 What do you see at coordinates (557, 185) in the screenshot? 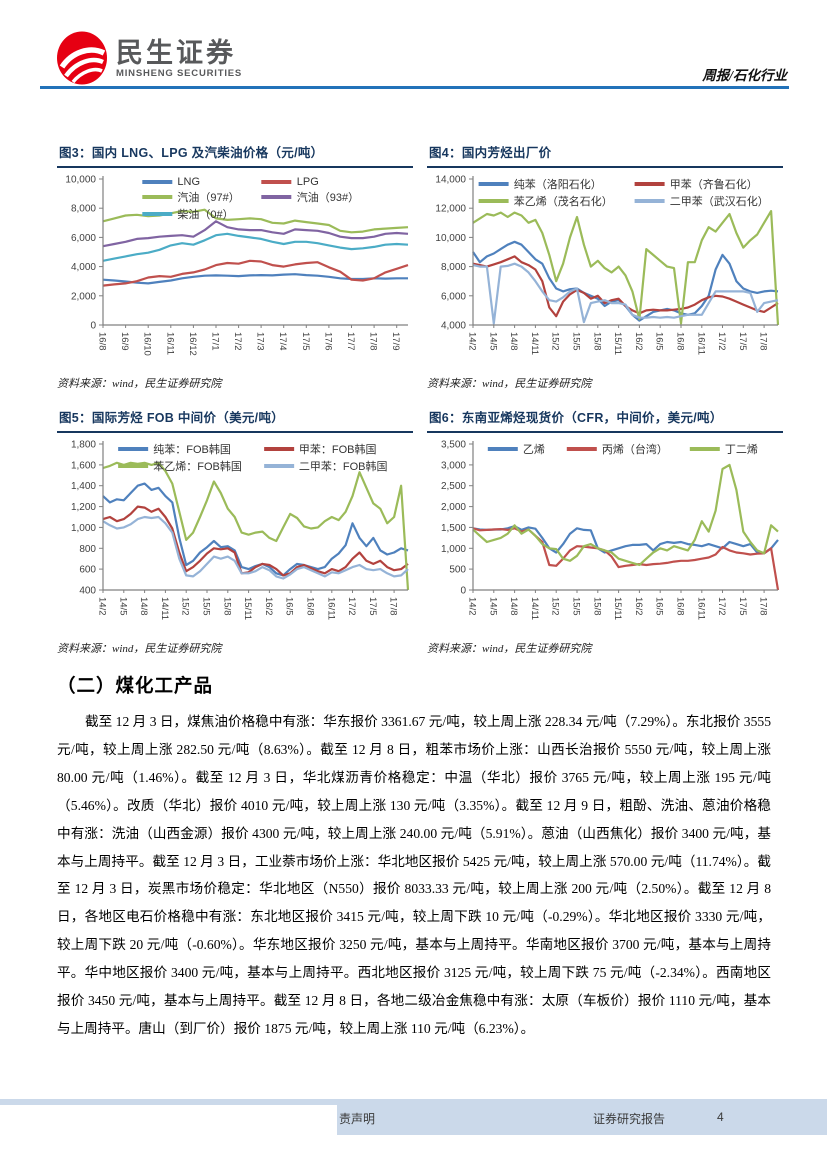
I see `legend-label: 纯苯（洛阳石化）` at bounding box center [557, 185].